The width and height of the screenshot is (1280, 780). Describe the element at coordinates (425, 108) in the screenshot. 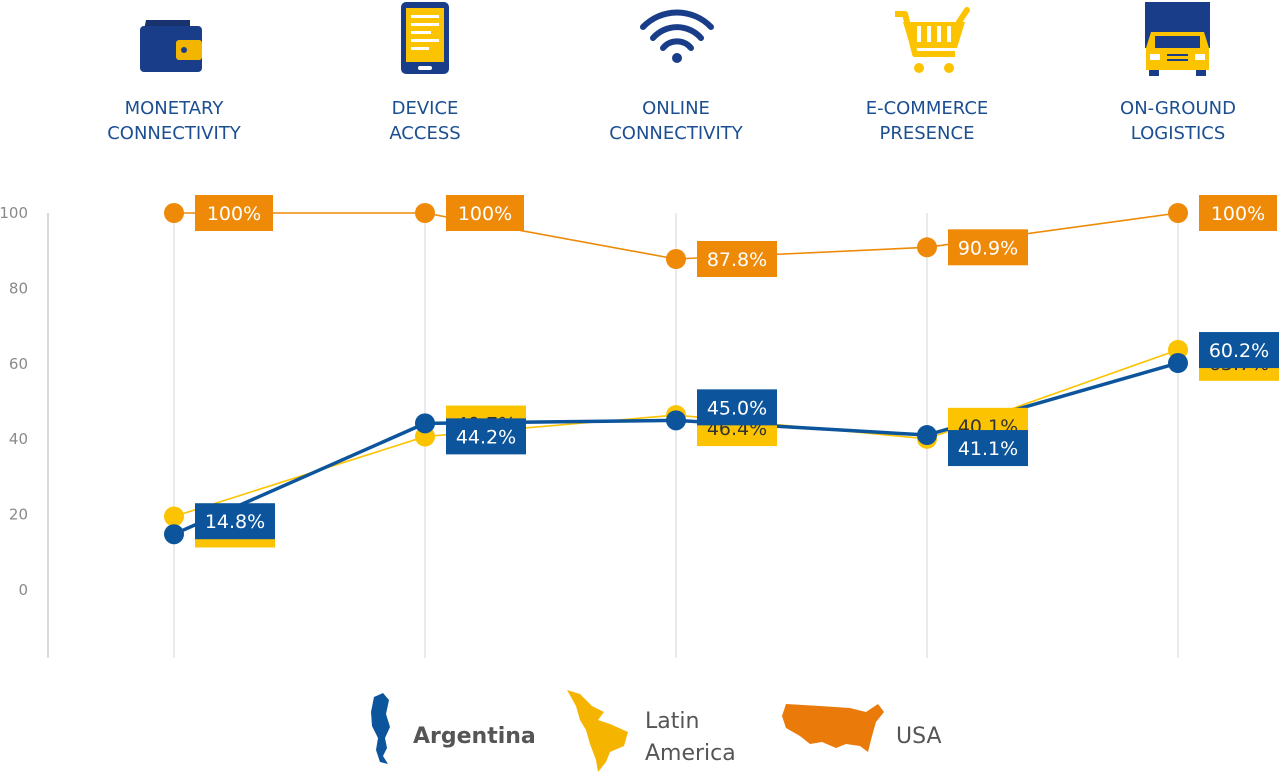

I see `category-label: DEVICE` at that location.